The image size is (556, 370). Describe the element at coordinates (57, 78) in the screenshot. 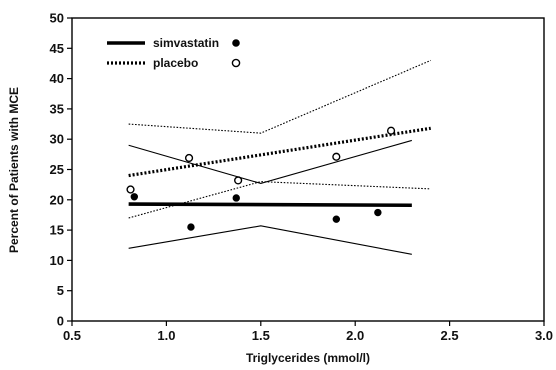

I see `y-tick-label: 40` at that location.